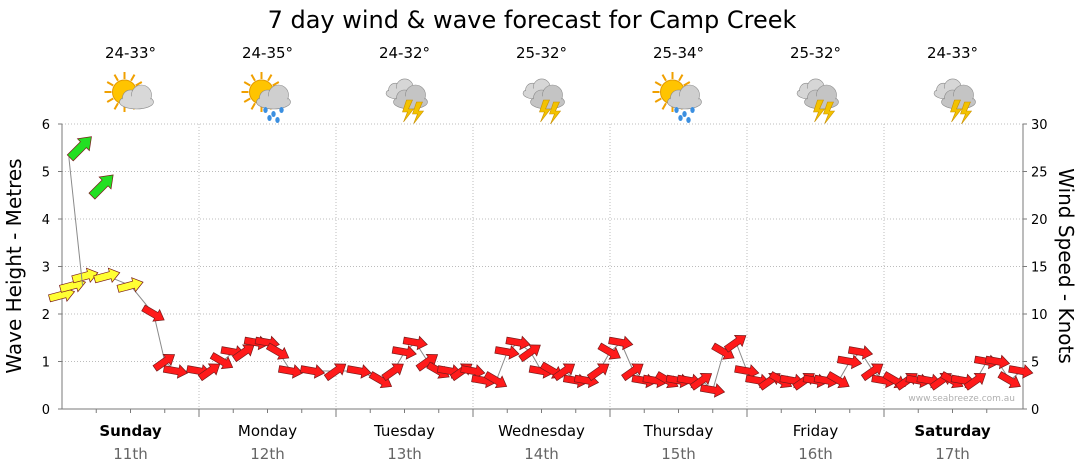  I want to click on sun-cloud-icon, so click(129, 92).